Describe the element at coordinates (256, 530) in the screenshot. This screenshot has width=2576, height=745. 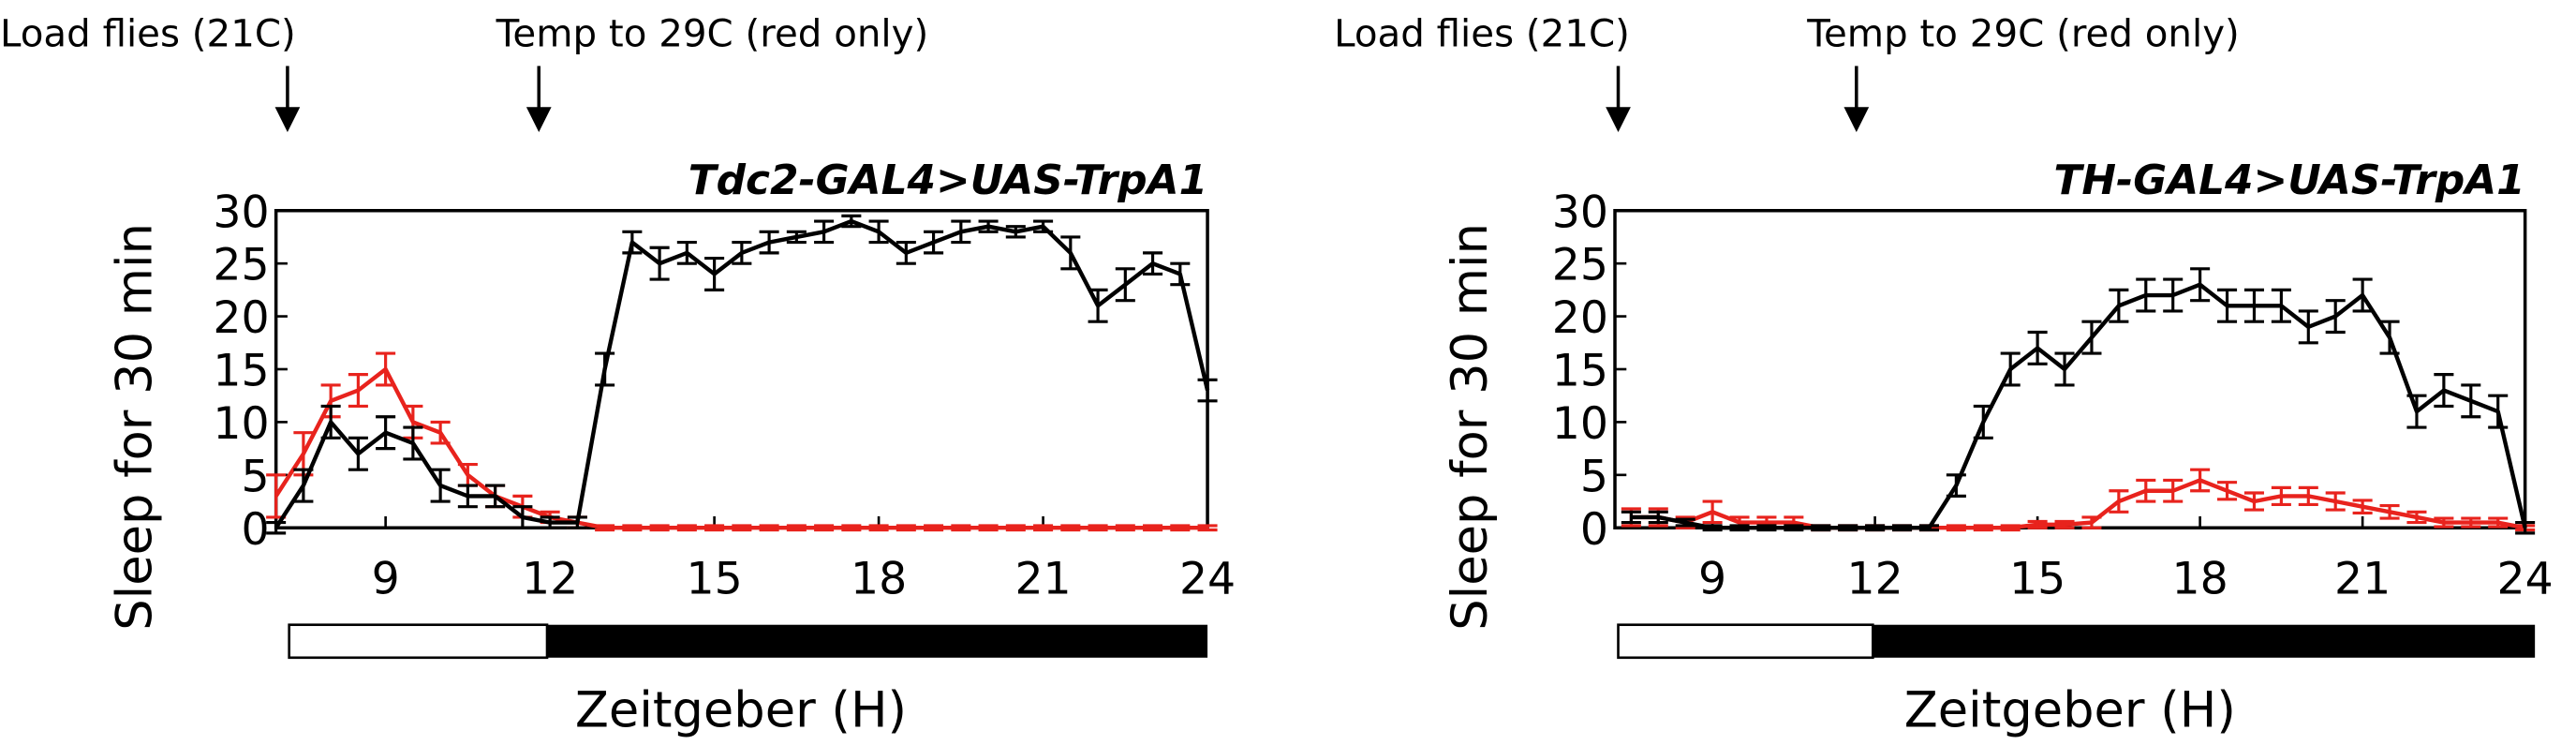
I see `y-tick-label: 0` at that location.